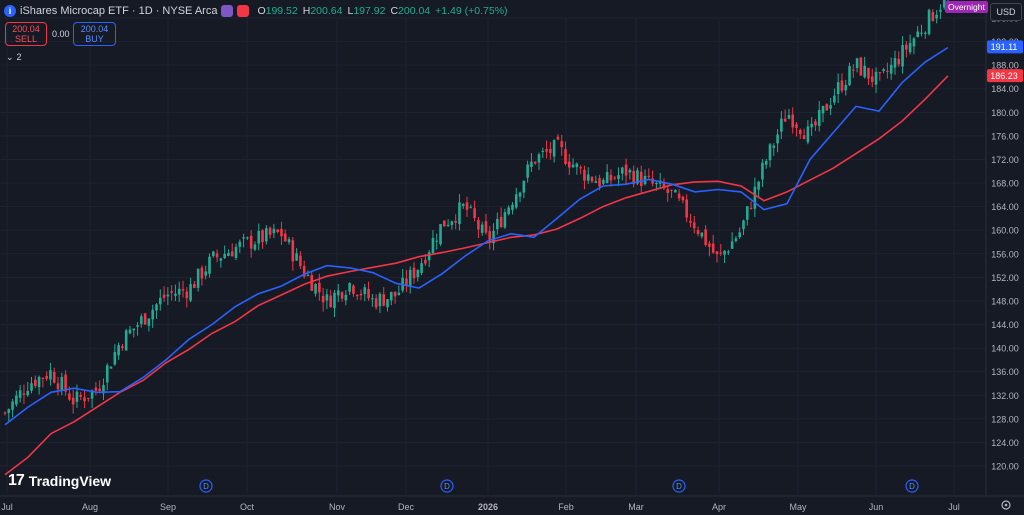  Describe the element at coordinates (10, 56) in the screenshot. I see `chevron-down-icon: ⌄` at that location.